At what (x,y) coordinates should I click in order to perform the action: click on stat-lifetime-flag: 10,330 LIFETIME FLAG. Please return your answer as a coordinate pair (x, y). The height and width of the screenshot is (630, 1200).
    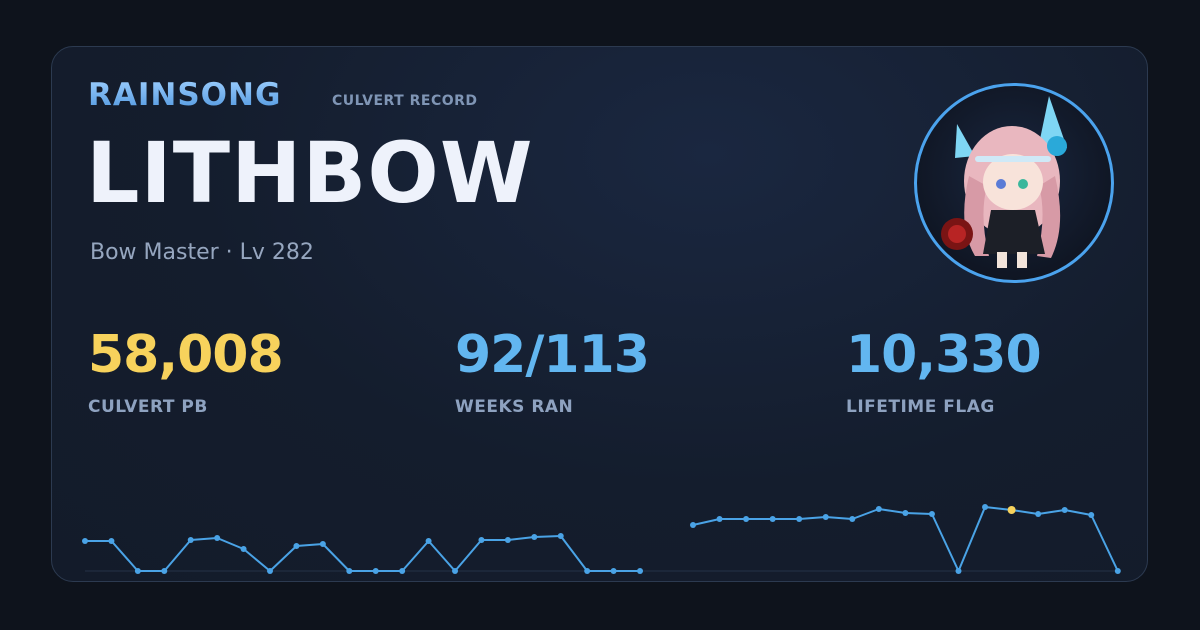
    Looking at the image, I should click on (944, 371).